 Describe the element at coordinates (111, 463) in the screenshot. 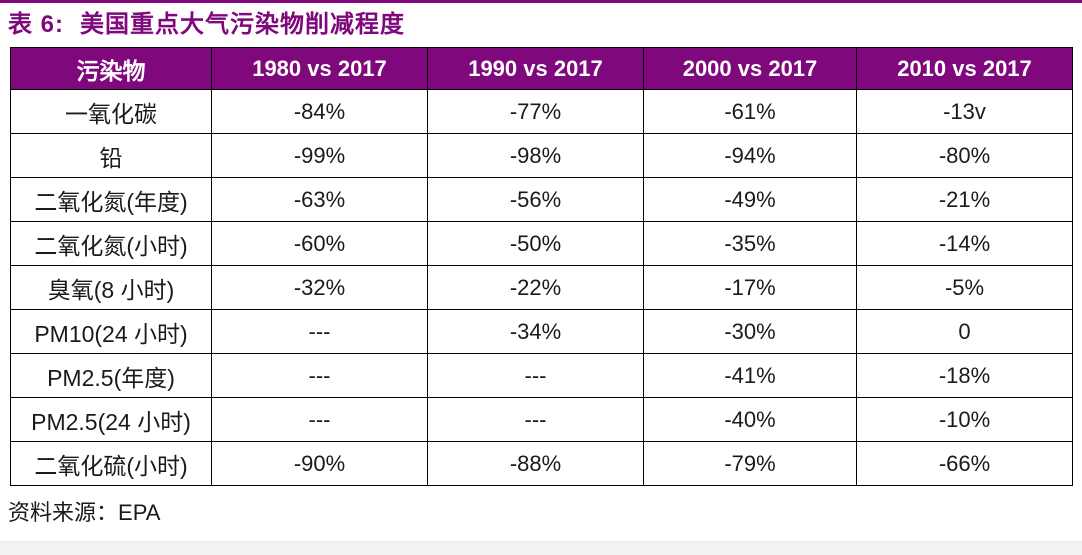

I see `pollutant-name-cell: 二氧化硫(小时)` at that location.